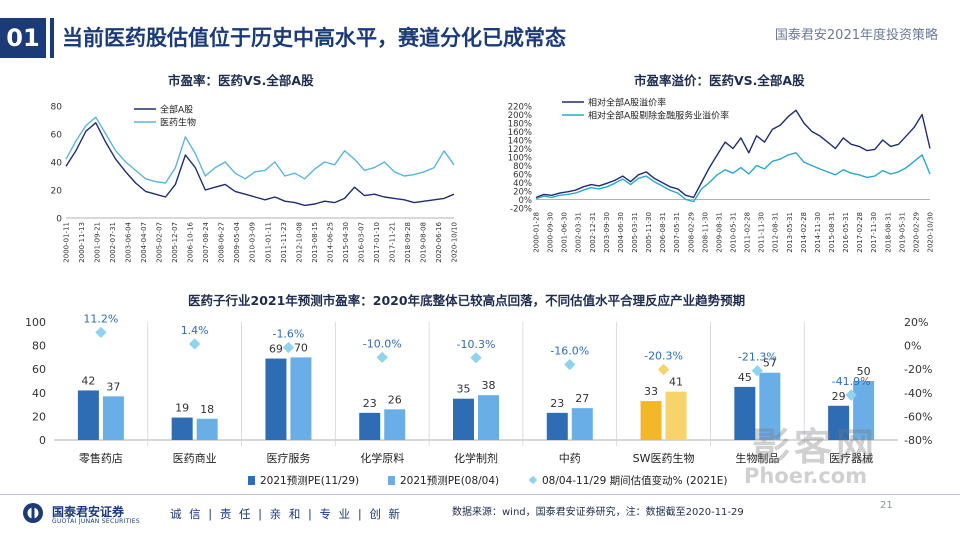  I want to click on change-label: -41.9%, so click(851, 381).